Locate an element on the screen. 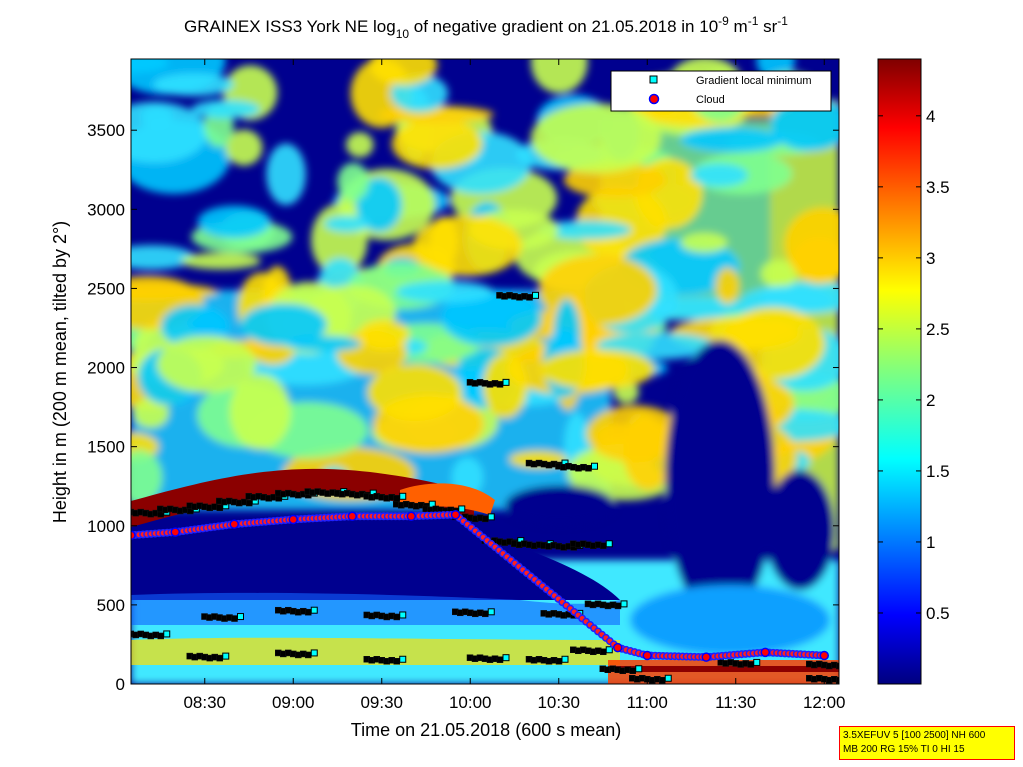 This screenshot has width=1023, height=767. legend: Gradient local minimum Cloud is located at coordinates (721, 91).